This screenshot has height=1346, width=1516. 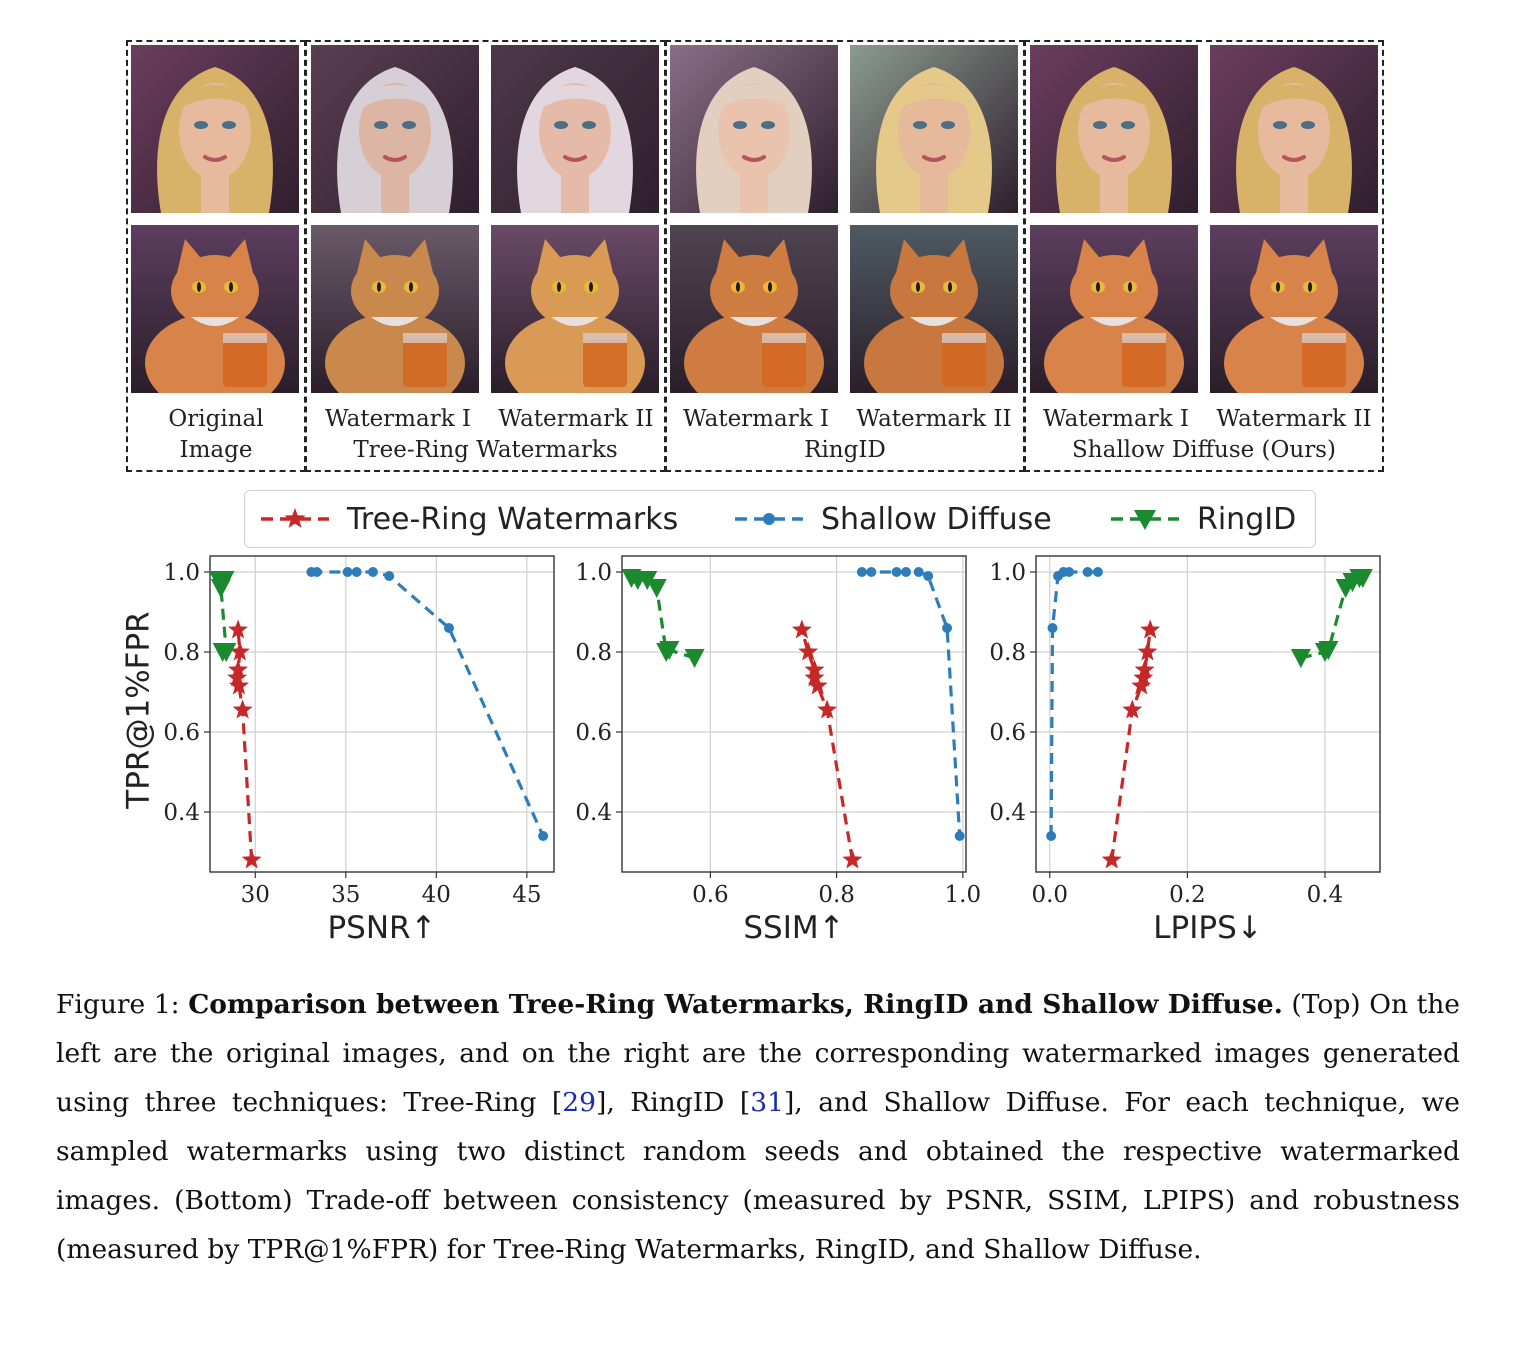 I want to click on x-tick-label: 0.6, so click(x=710, y=895).